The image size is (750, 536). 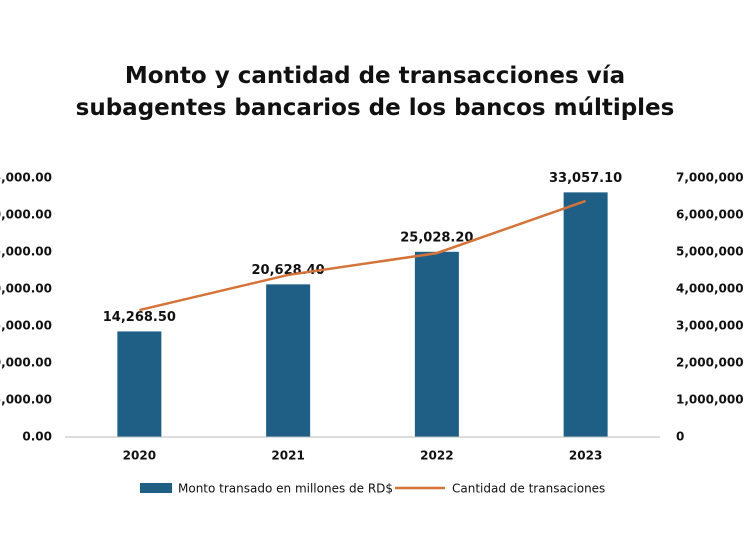 What do you see at coordinates (139, 456) in the screenshot?
I see `x-tick-label: 2020` at bounding box center [139, 456].